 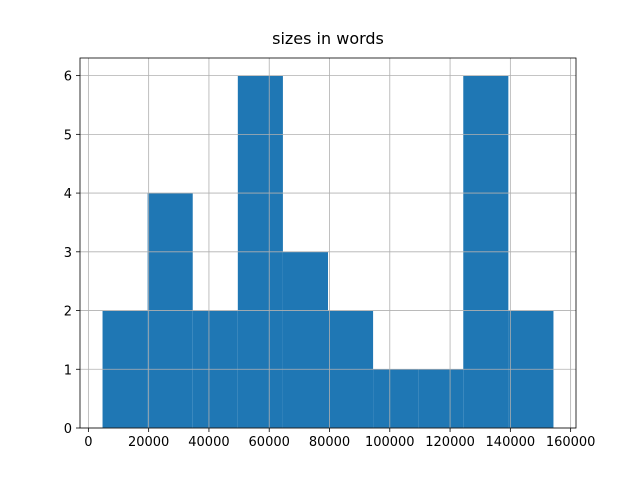 I want to click on x-tick-label: 120000, so click(x=450, y=442).